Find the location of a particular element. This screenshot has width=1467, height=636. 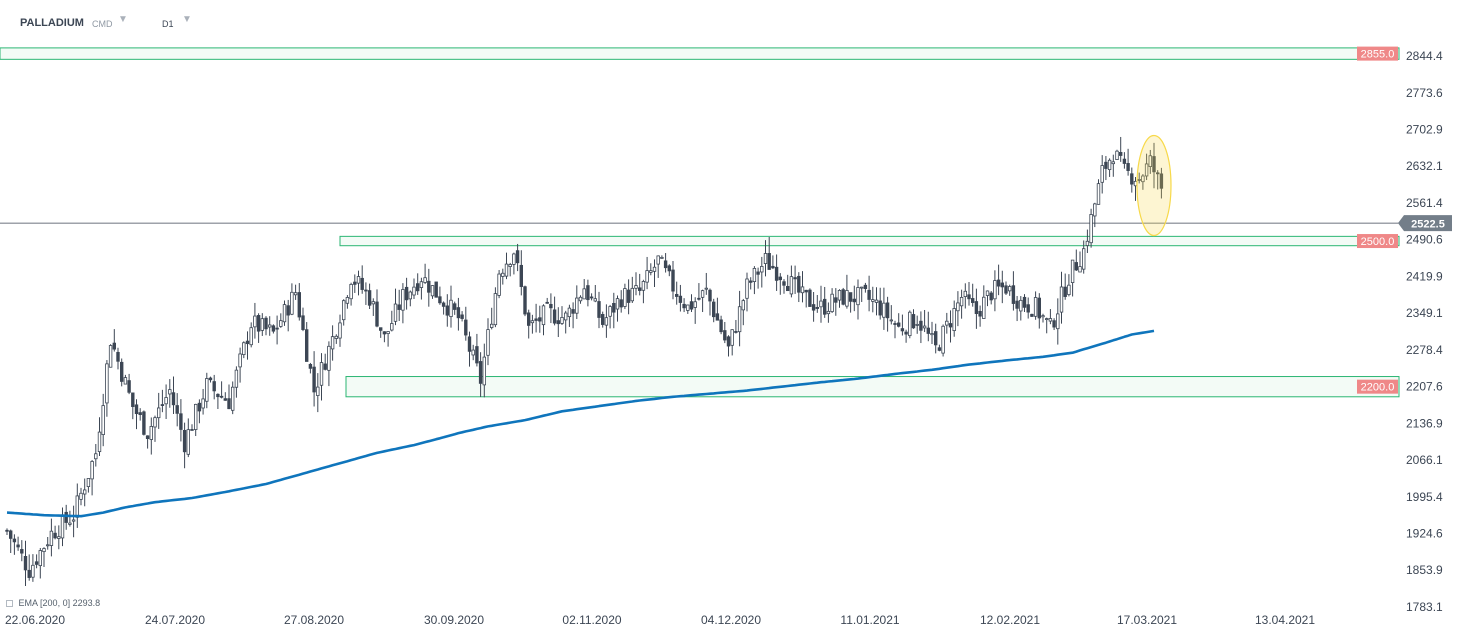

current-price-tag-bg is located at coordinates (1425, 223).